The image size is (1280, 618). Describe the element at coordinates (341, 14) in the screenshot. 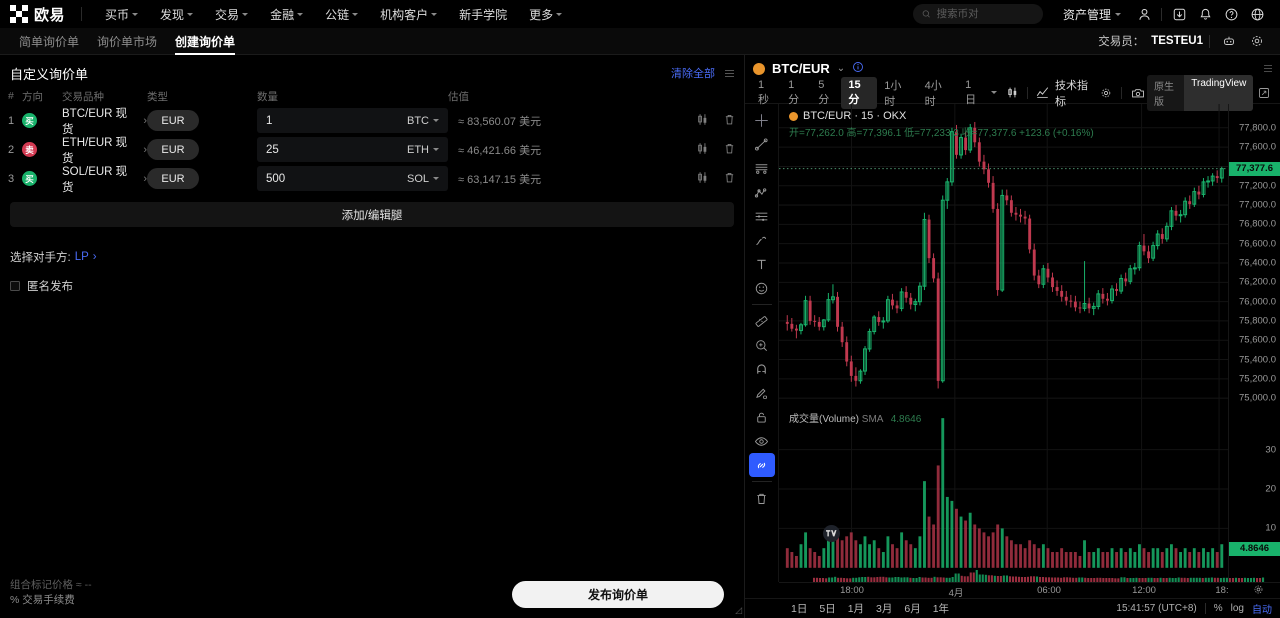

I see `nav-item-chain: 公链` at that location.